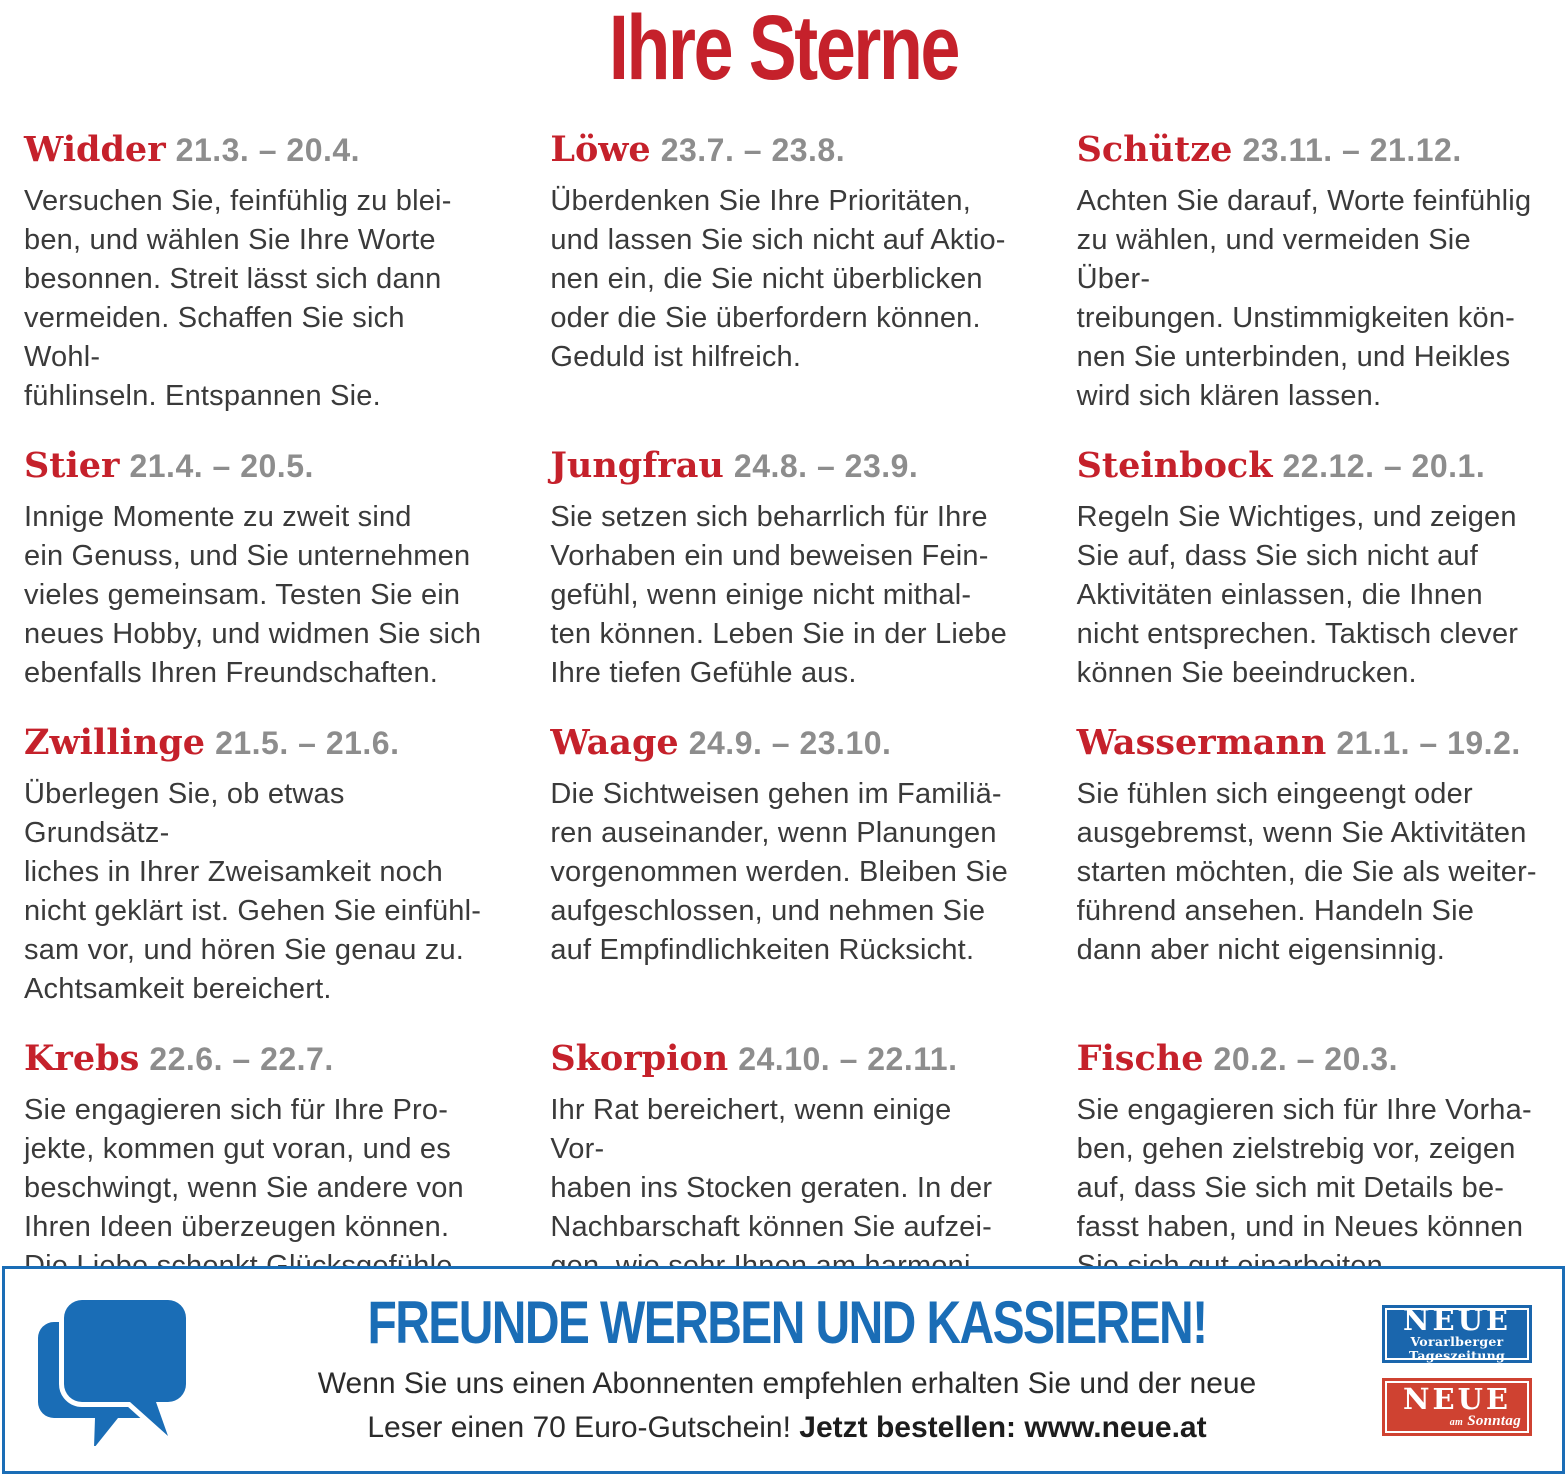  I want to click on page-title: Ihre Sterne, so click(784, 49).